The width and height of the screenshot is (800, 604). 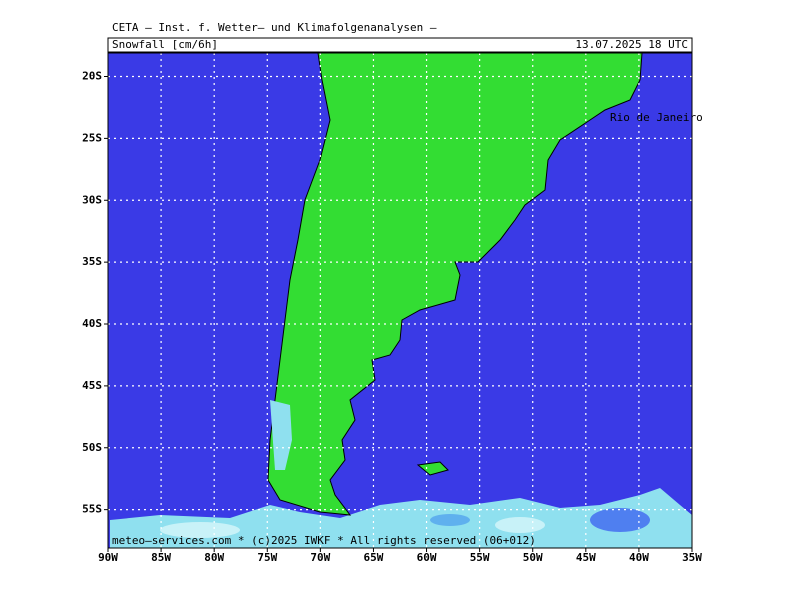 I want to click on lon-tick-label: 45W, so click(x=586, y=557).